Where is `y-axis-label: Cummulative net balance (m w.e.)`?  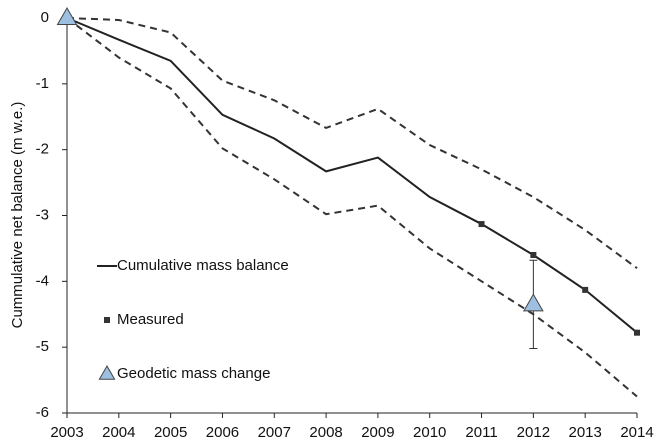
y-axis-label: Cummulative net balance (m w.e.) is located at coordinates (17, 215).